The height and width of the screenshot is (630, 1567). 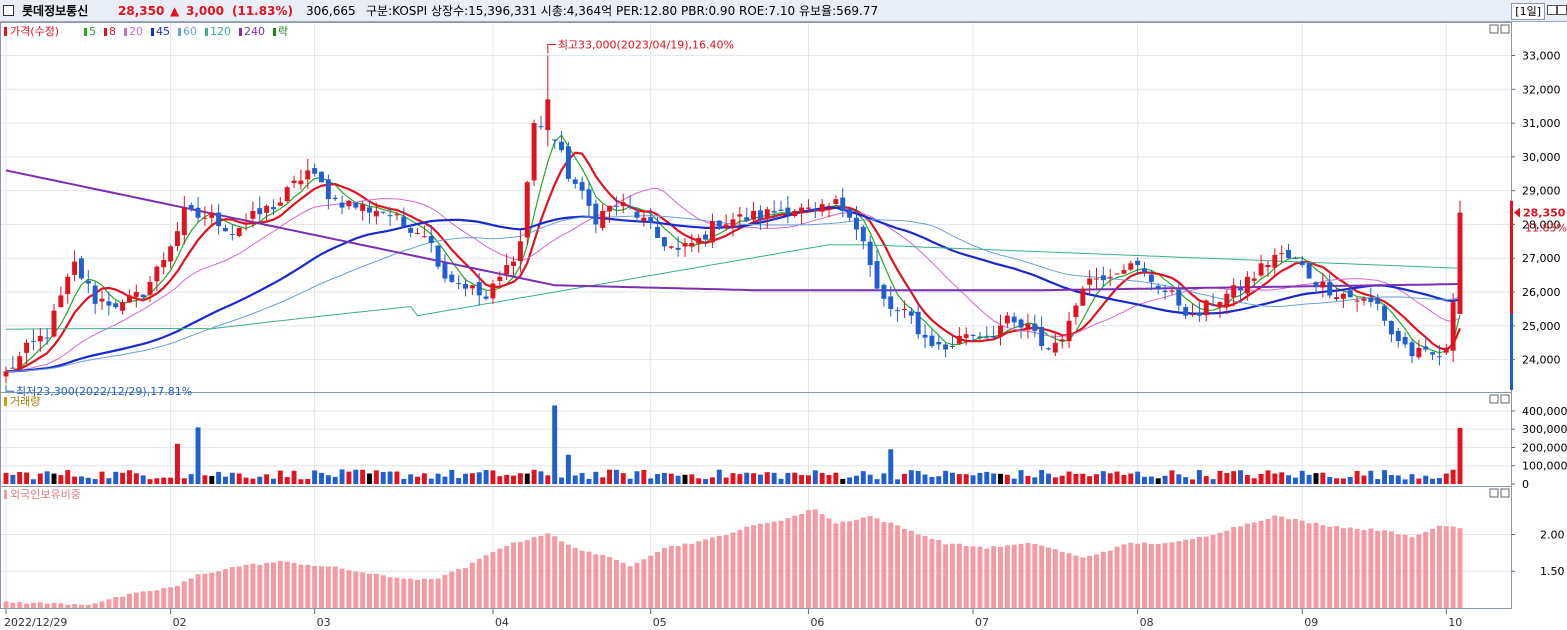 I want to click on price-tick-label: 32,000, so click(x=1541, y=89).